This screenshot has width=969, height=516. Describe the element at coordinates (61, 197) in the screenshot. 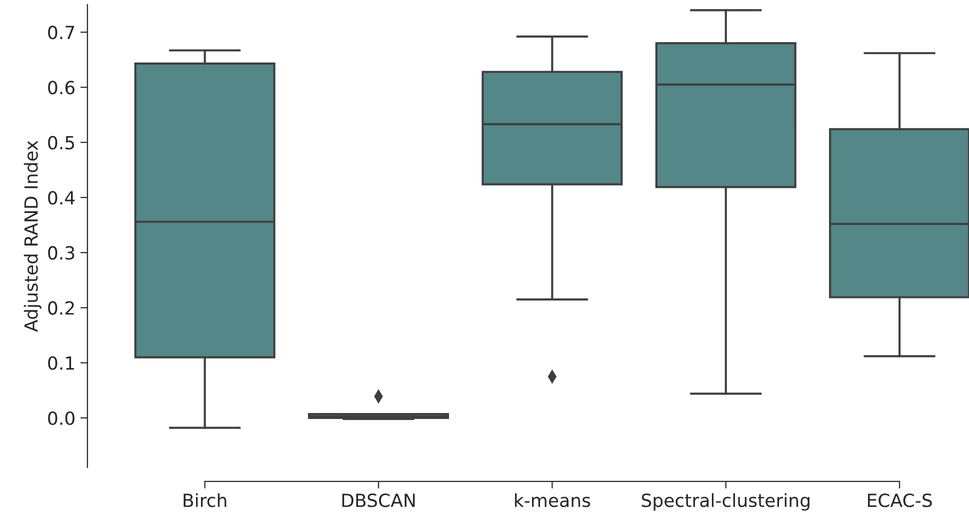

I see `y-tick-label: 0.4` at that location.